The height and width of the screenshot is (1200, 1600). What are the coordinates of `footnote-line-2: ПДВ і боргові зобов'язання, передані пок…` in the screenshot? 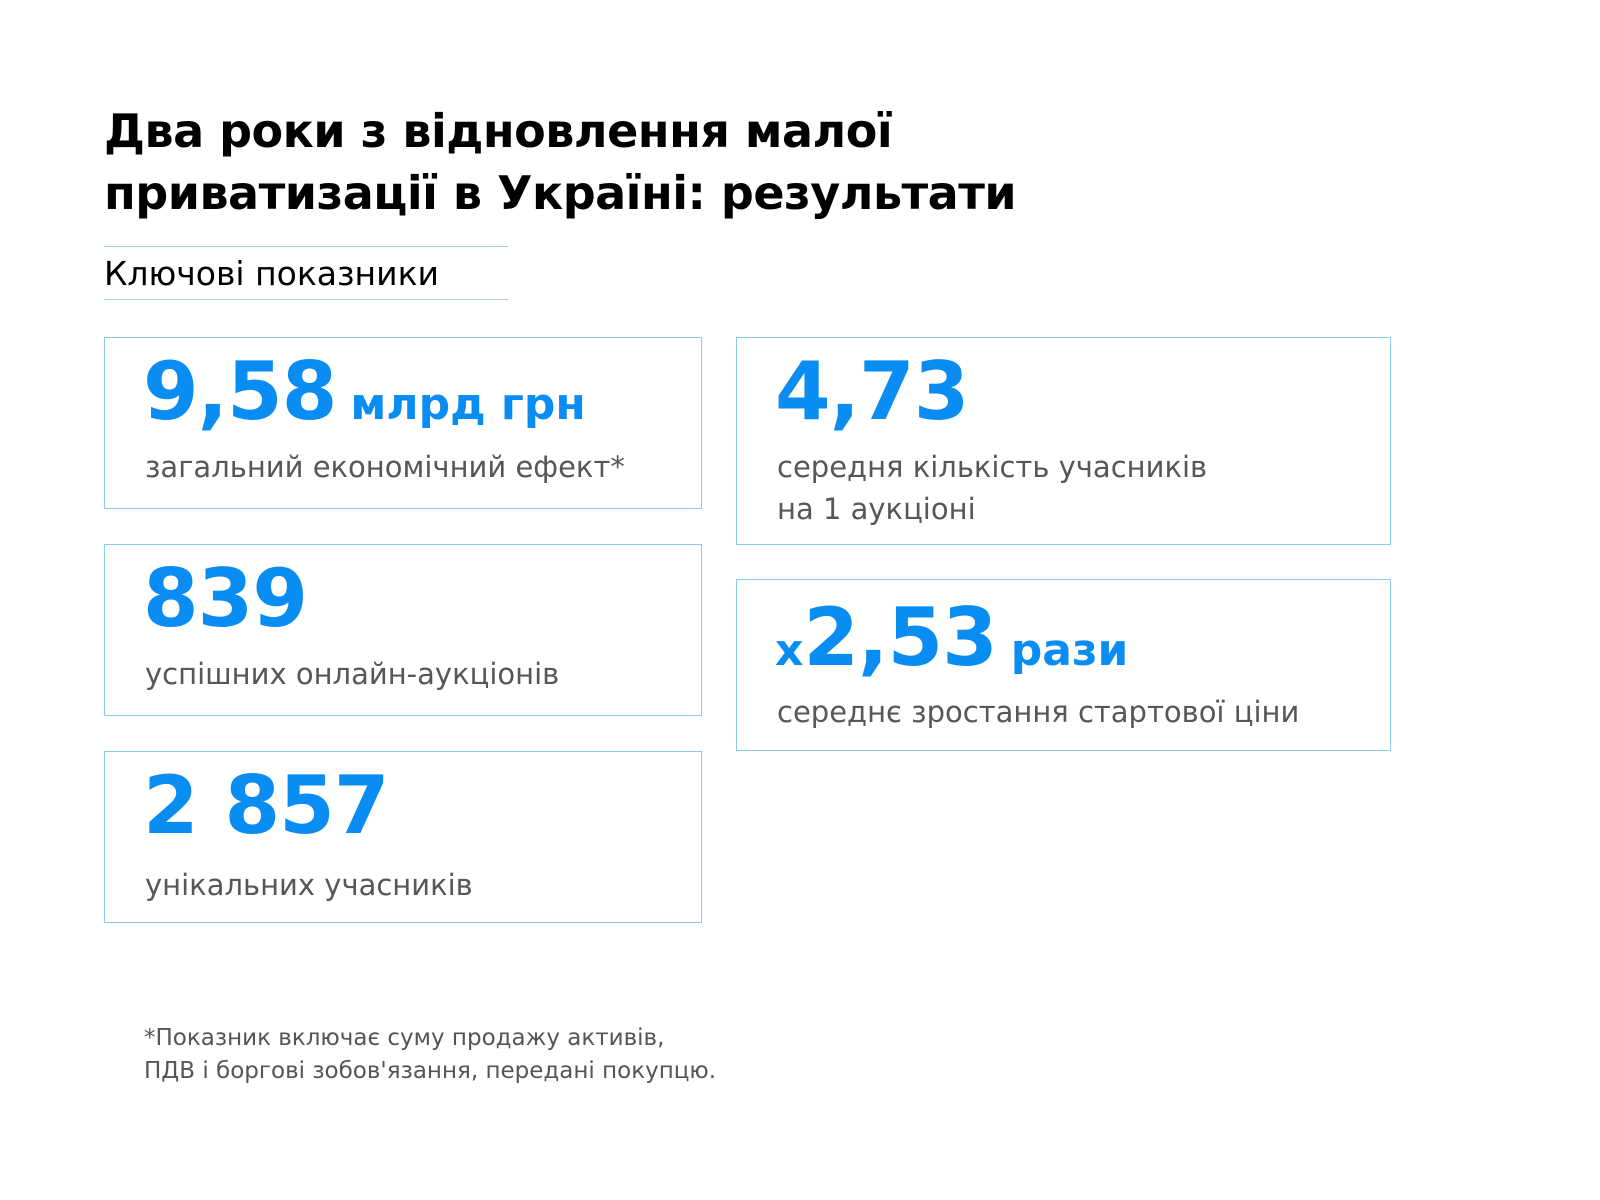 It's located at (430, 1071).